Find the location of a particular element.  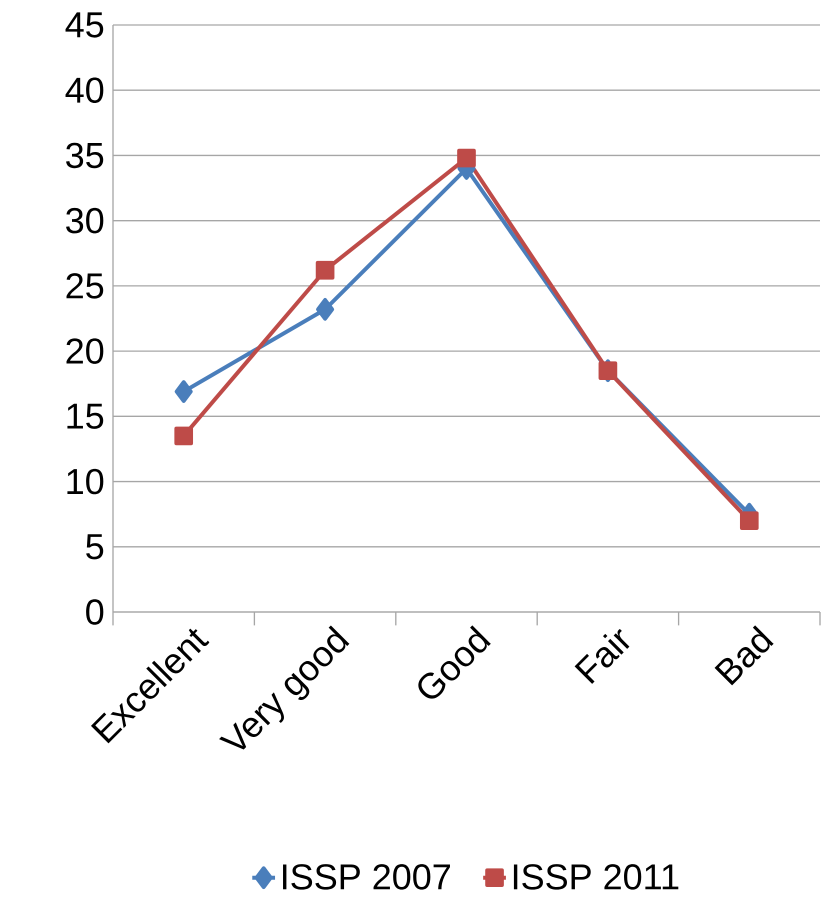

x-tick-label: Bad is located at coordinates (744, 655).